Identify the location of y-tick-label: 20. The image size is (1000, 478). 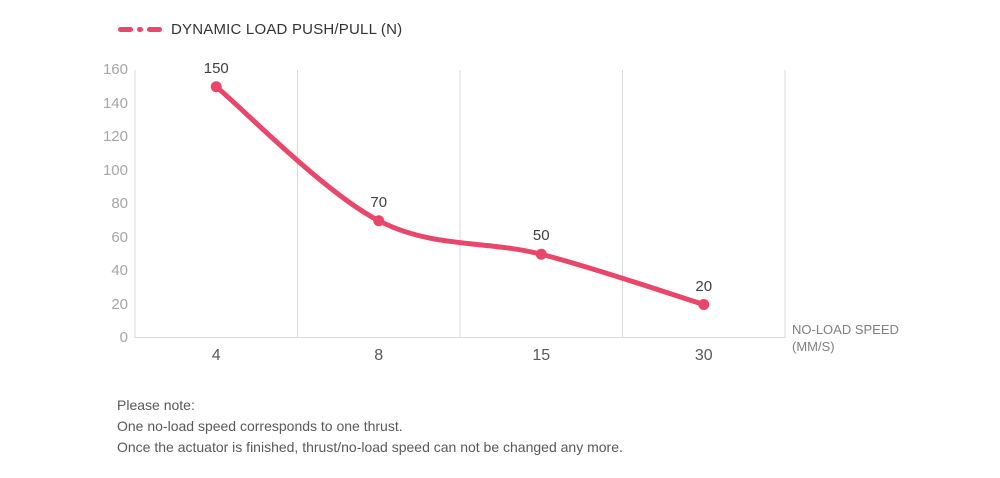
(119, 304).